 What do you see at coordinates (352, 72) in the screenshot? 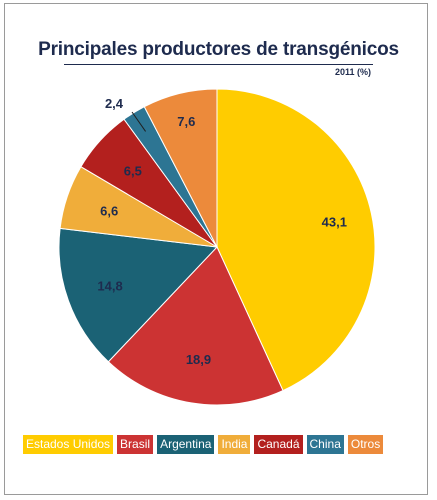
I see `chart-subtitle: 2011 (%)` at bounding box center [352, 72].